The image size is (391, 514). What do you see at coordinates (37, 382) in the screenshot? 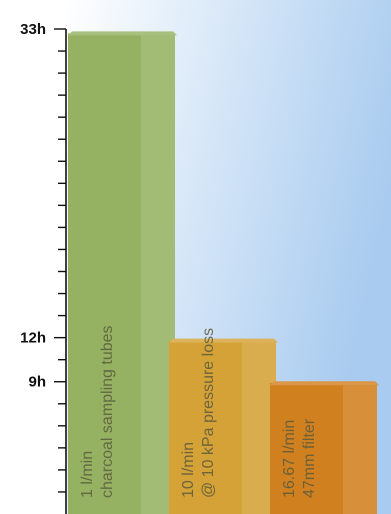
I see `y-tick-label-1: 9h` at bounding box center [37, 382].